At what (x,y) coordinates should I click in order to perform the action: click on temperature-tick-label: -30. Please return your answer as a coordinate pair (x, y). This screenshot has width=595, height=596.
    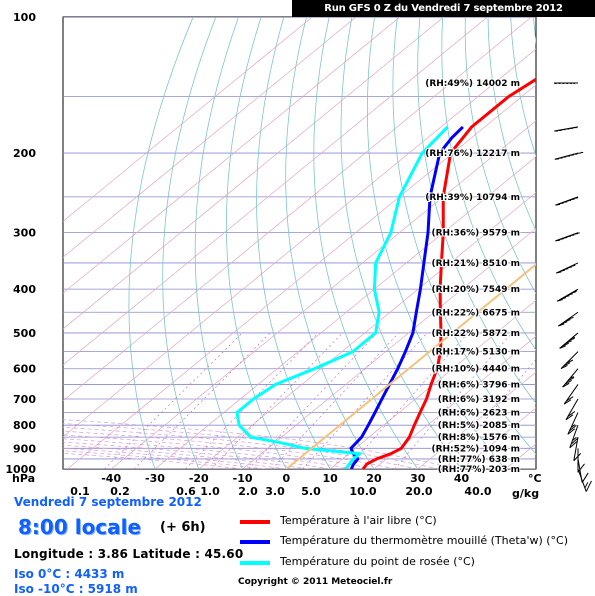
    Looking at the image, I should click on (155, 478).